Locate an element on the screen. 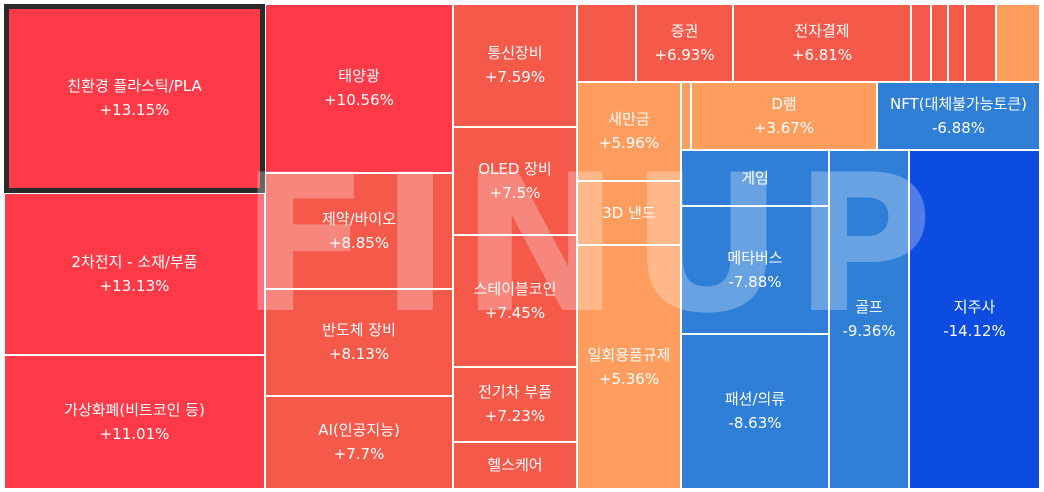 Image resolution: width=1044 pixels, height=492 pixels. tile-name-label: 골프 is located at coordinates (869, 307).